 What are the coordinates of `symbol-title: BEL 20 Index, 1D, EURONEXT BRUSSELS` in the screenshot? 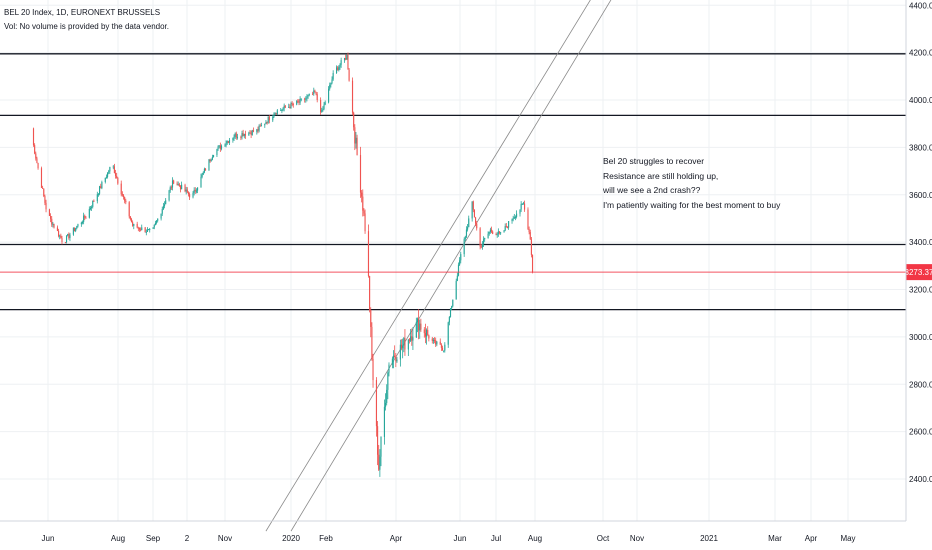 It's located at (82, 12).